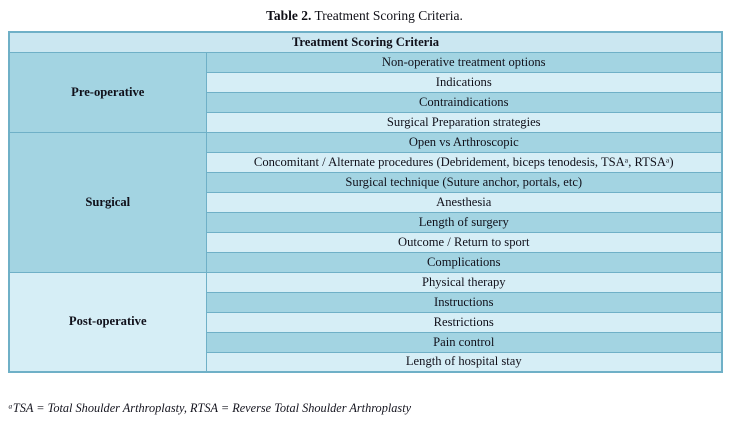 This screenshot has height=423, width=729. What do you see at coordinates (464, 102) in the screenshot?
I see `criteria-cell: Contraindications` at bounding box center [464, 102].